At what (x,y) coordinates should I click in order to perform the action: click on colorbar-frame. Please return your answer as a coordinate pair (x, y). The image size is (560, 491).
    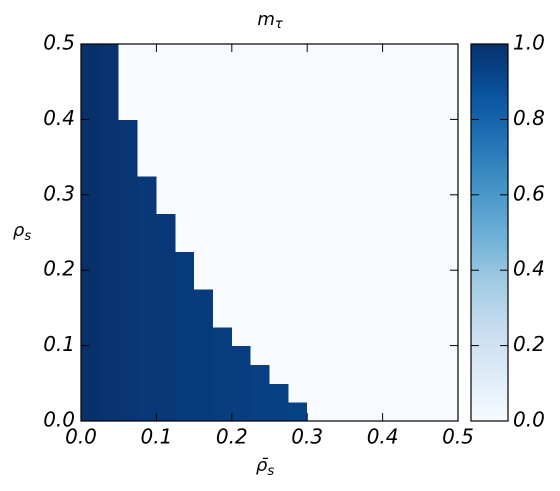
    Looking at the image, I should click on (489, 232).